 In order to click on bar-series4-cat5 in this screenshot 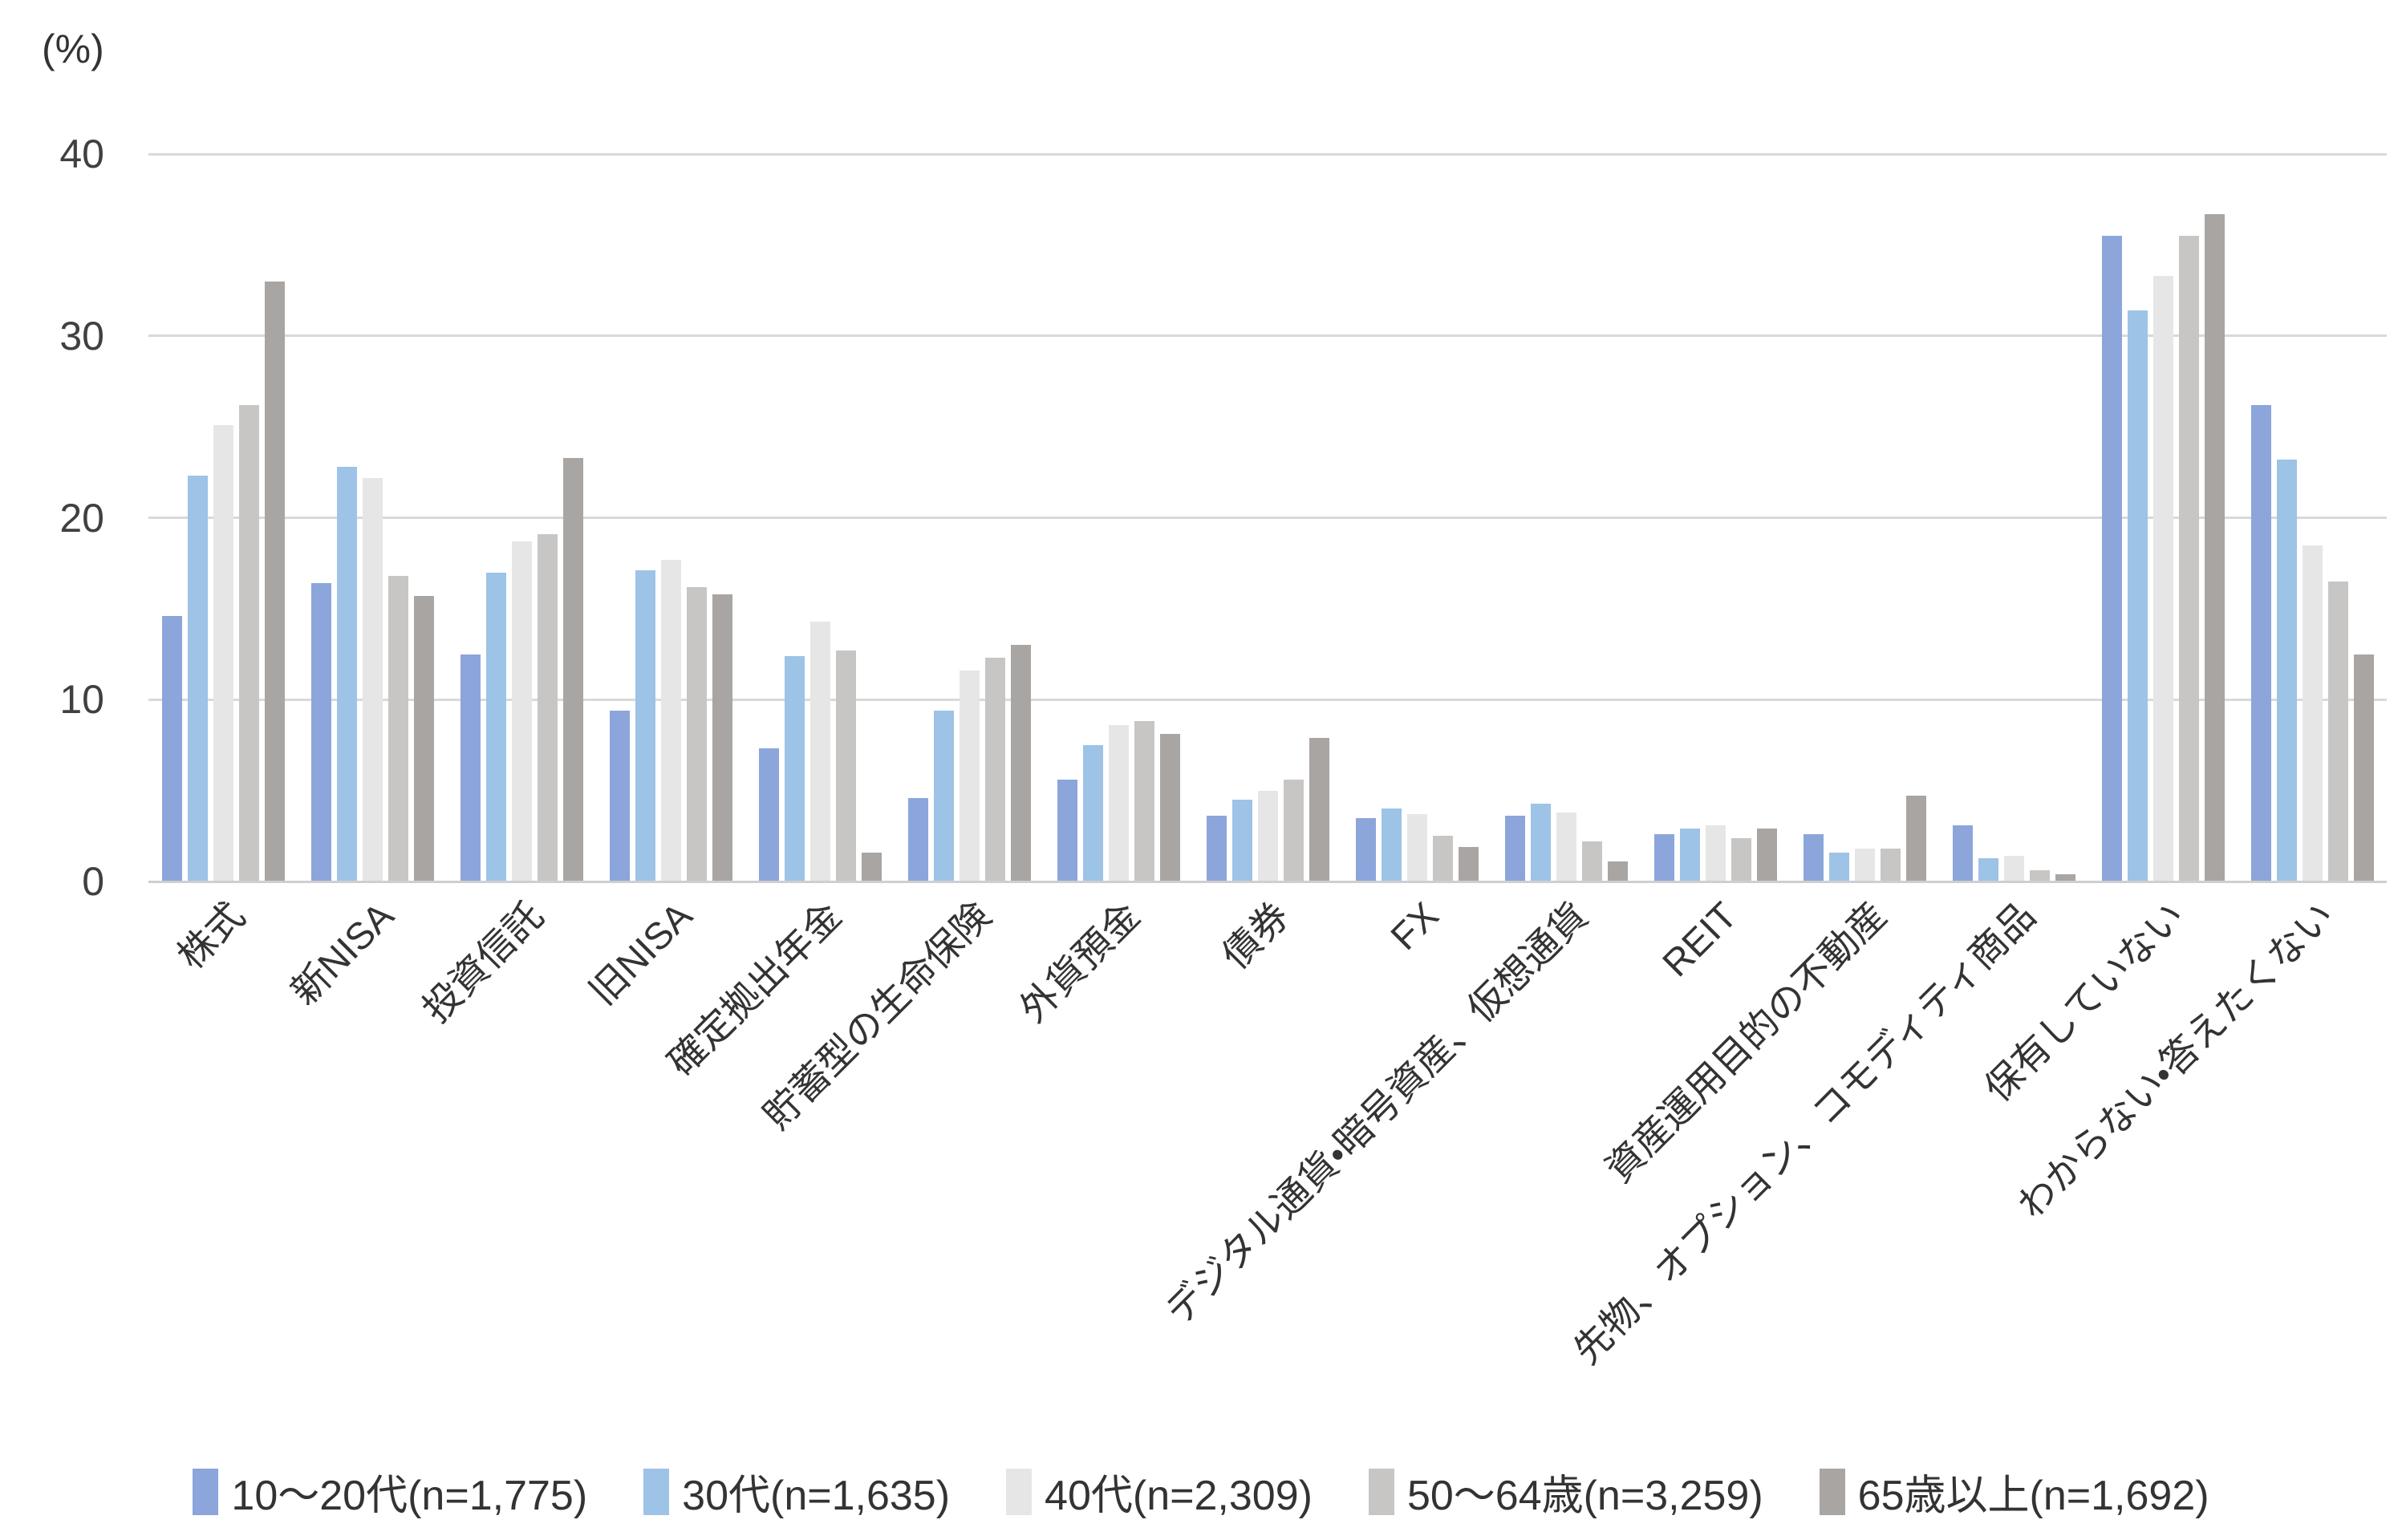, I will do `click(845, 765)`.